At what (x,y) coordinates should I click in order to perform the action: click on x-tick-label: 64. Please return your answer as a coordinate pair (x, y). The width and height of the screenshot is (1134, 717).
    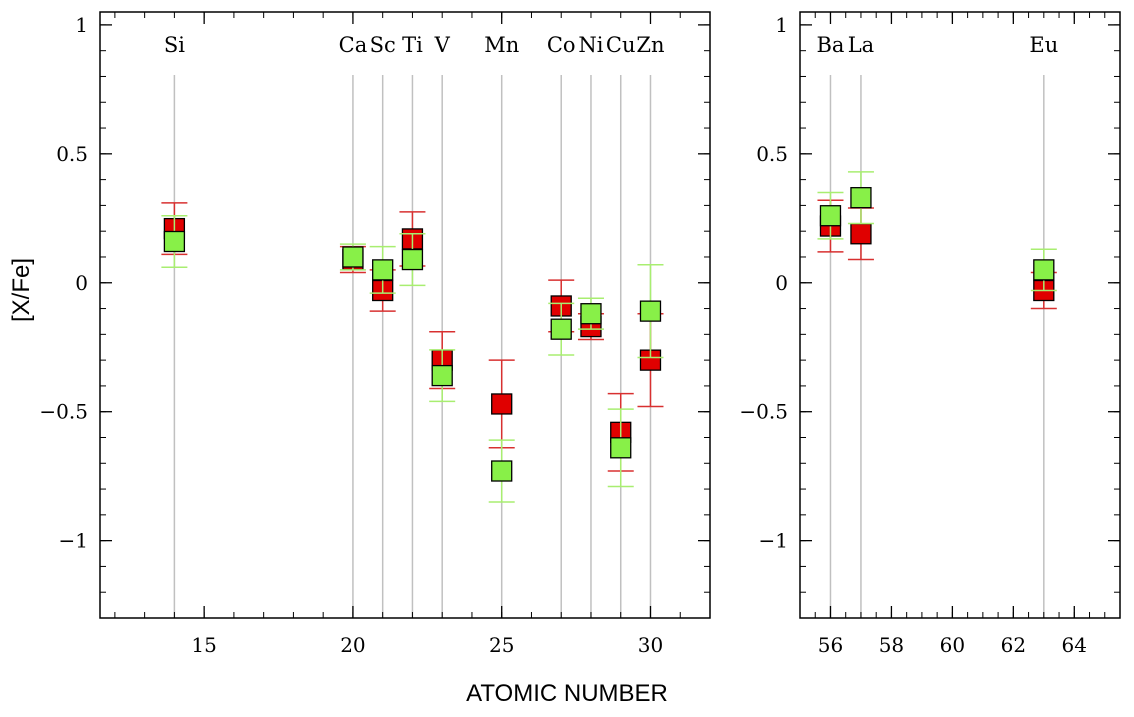
    Looking at the image, I should click on (1074, 645).